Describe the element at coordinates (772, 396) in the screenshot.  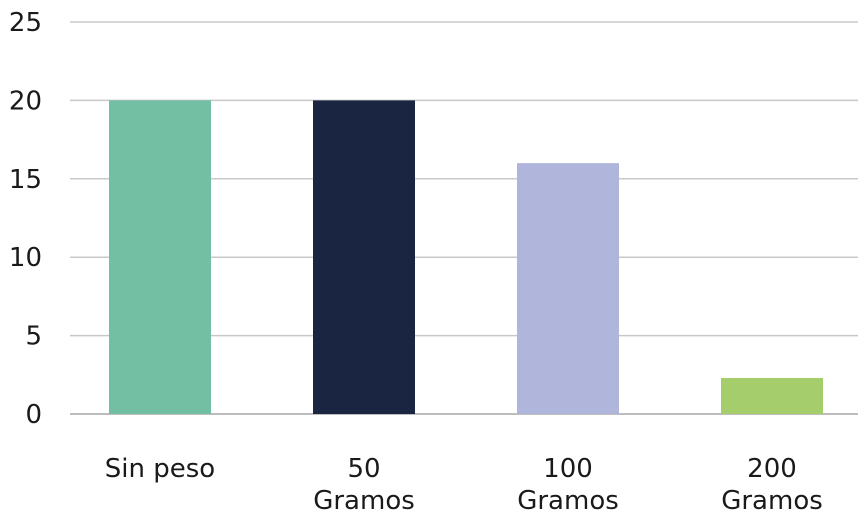
I see `bar-200-gramos` at that location.